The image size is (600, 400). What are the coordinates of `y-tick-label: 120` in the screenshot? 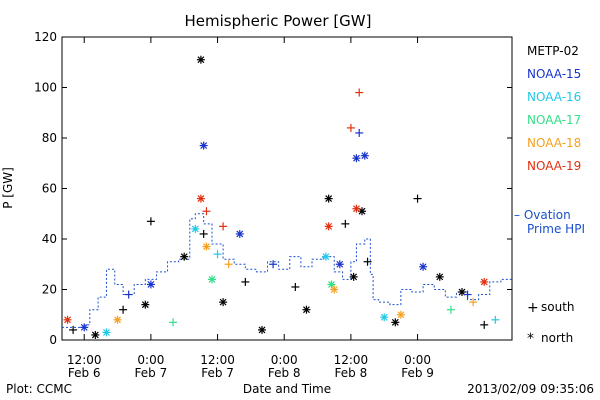 It's located at (45, 37).